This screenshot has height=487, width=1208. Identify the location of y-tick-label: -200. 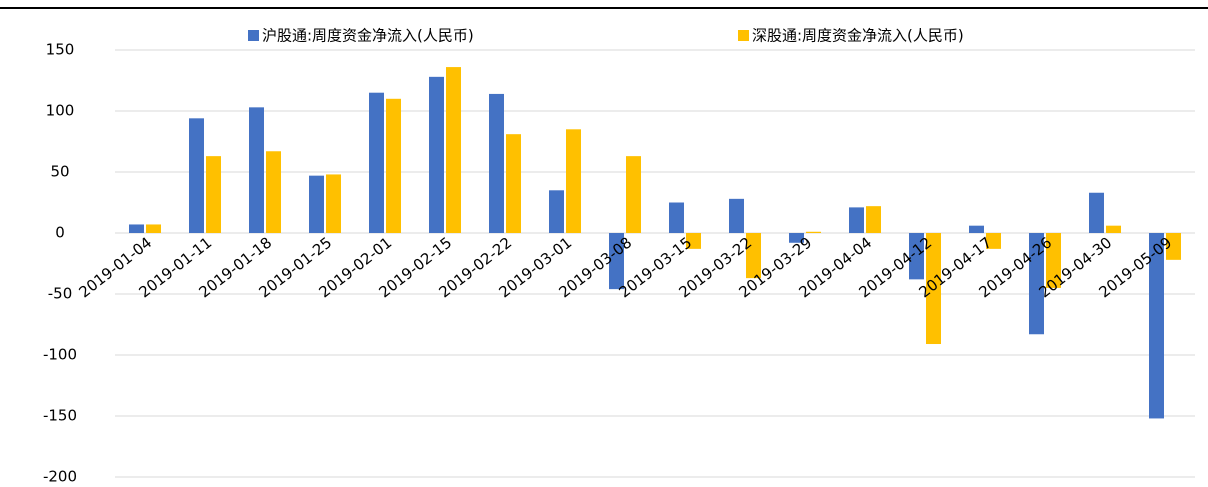
(60, 477).